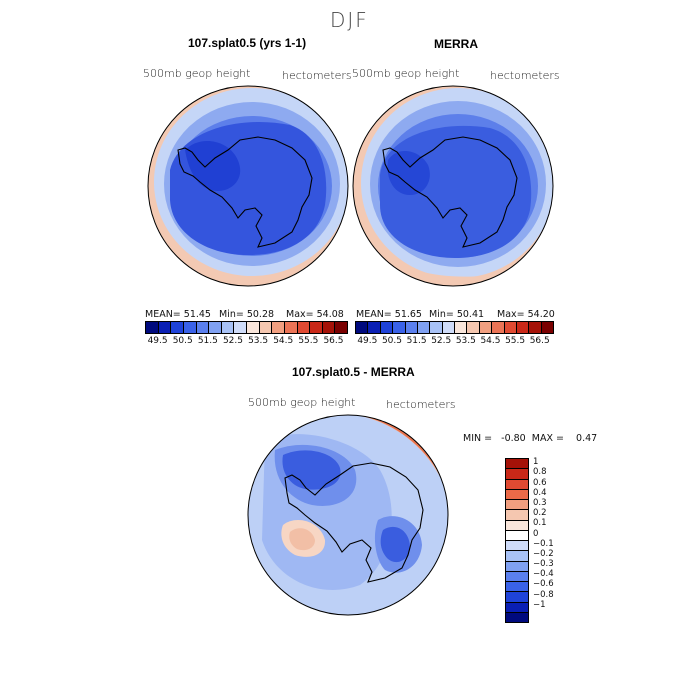 Image resolution: width=700 pixels, height=700 pixels. I want to click on panel3-coastline, so click(354, 522).